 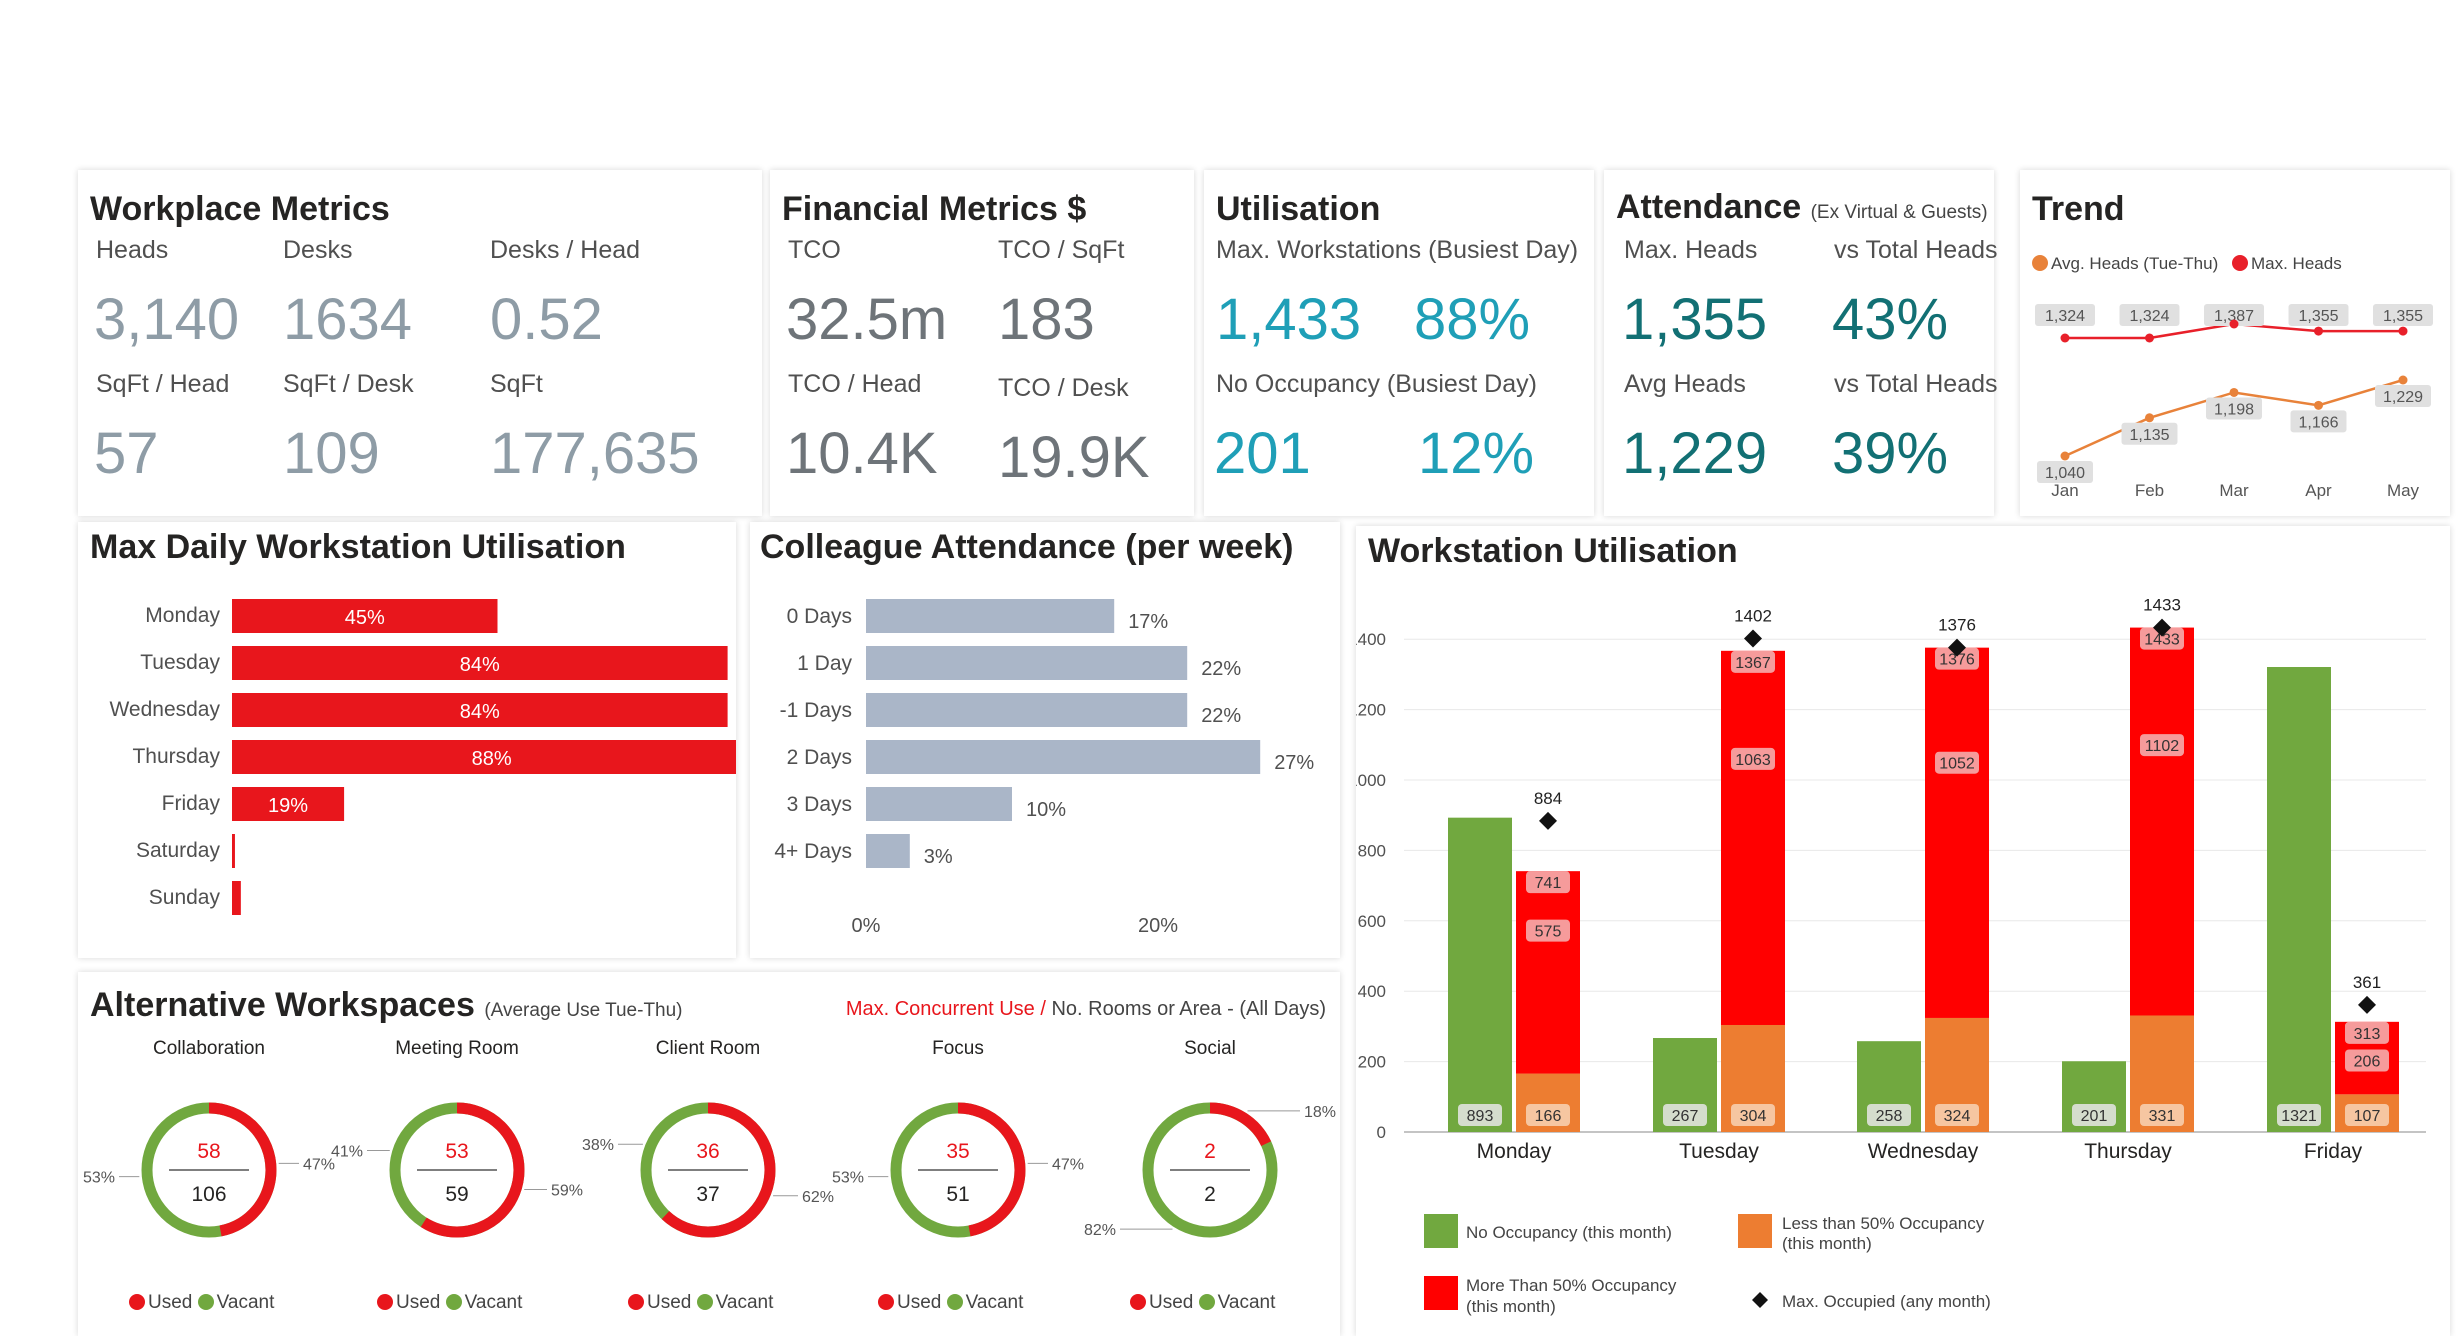 What do you see at coordinates (132, 250) in the screenshot?
I see `heads-label: Heads` at bounding box center [132, 250].